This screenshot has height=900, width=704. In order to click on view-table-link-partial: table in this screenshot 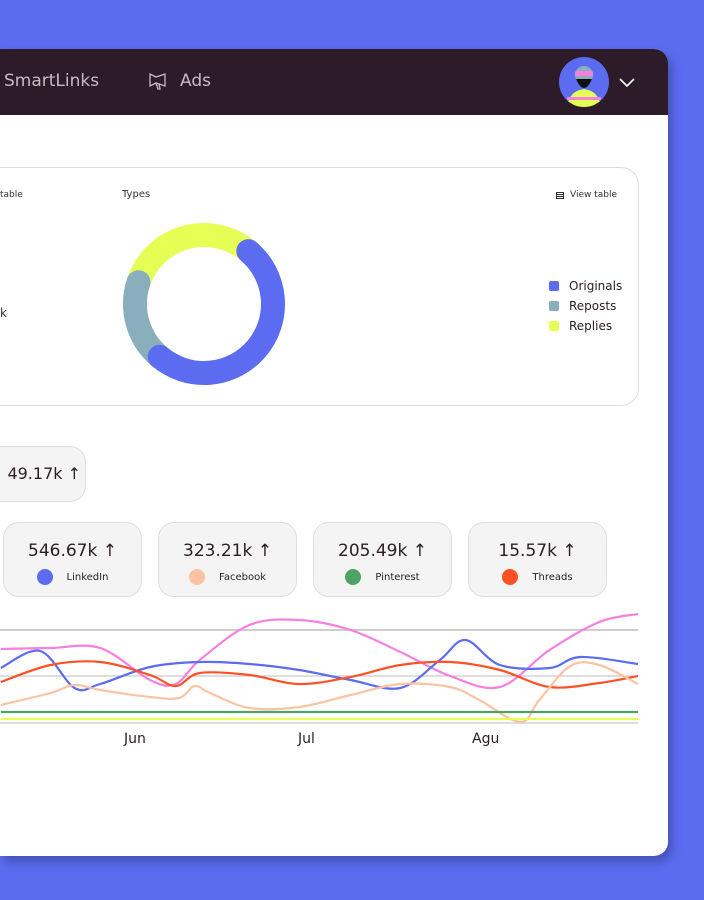, I will do `click(11, 195)`.